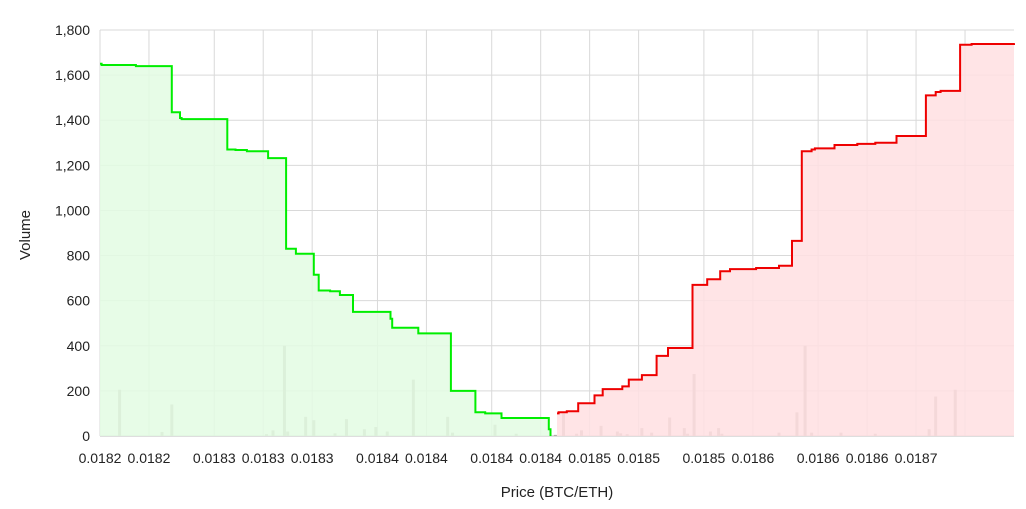  Describe the element at coordinates (72, 120) in the screenshot. I see `y-tick-label: 1,400` at that location.